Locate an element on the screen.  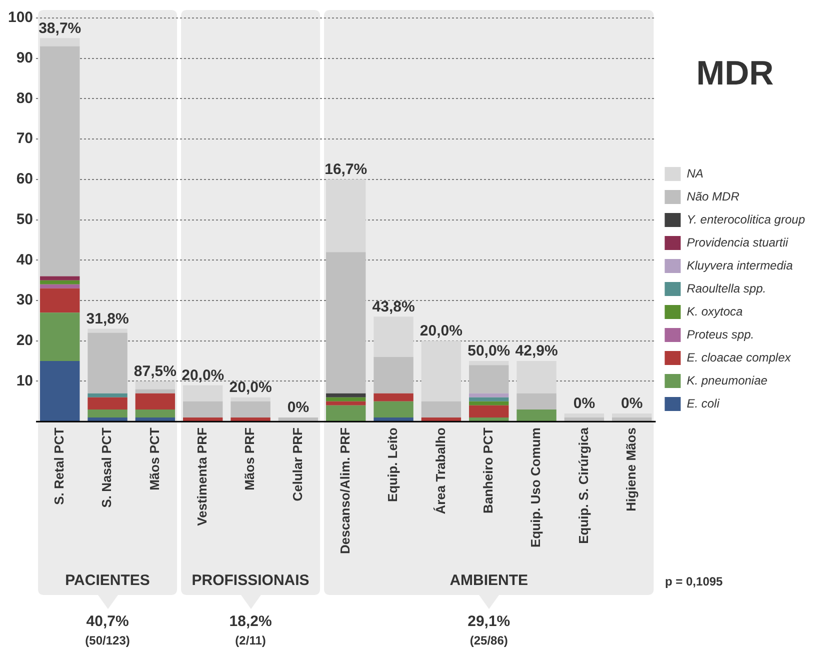
x-tick-label: Descanso/Alim. PRF is located at coordinates (344, 491).